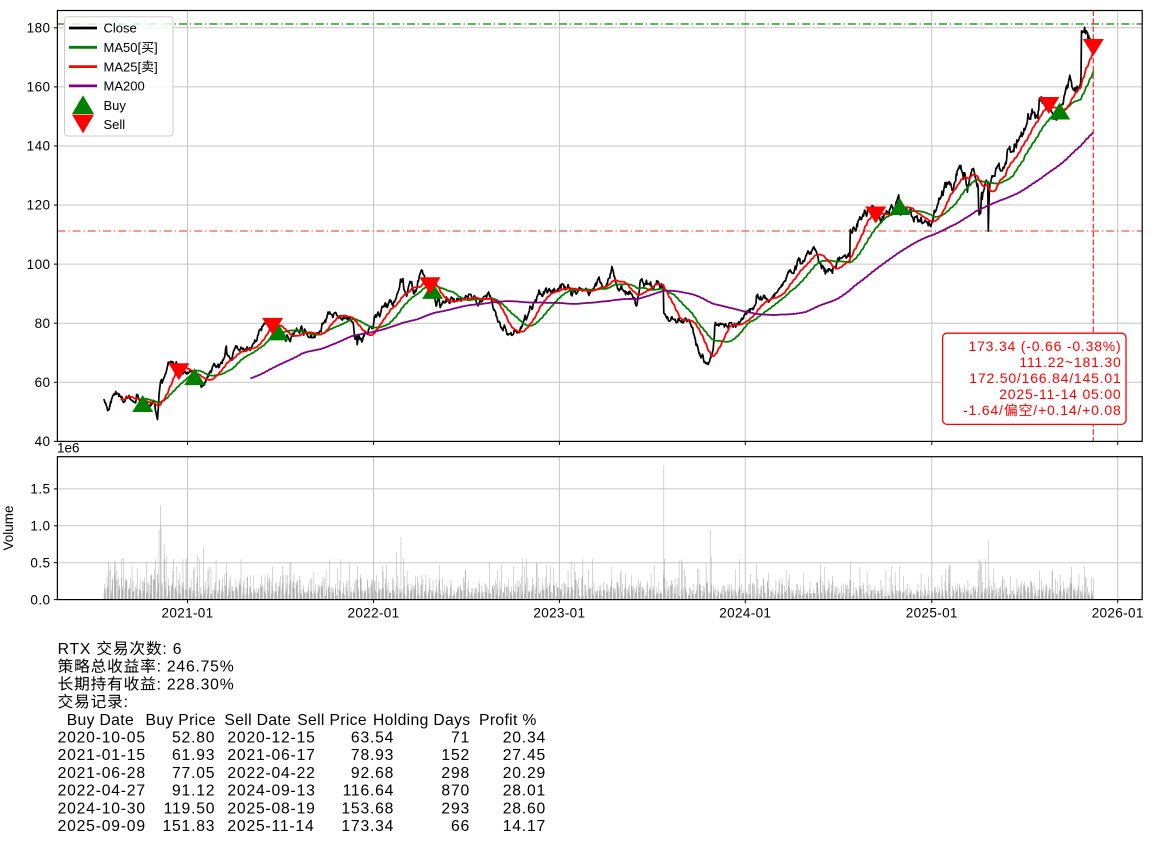 This screenshot has height=854, width=1154. Describe the element at coordinates (1045, 378) in the screenshot. I see `svg-text: 172.50/166.84/145.01` at that location.